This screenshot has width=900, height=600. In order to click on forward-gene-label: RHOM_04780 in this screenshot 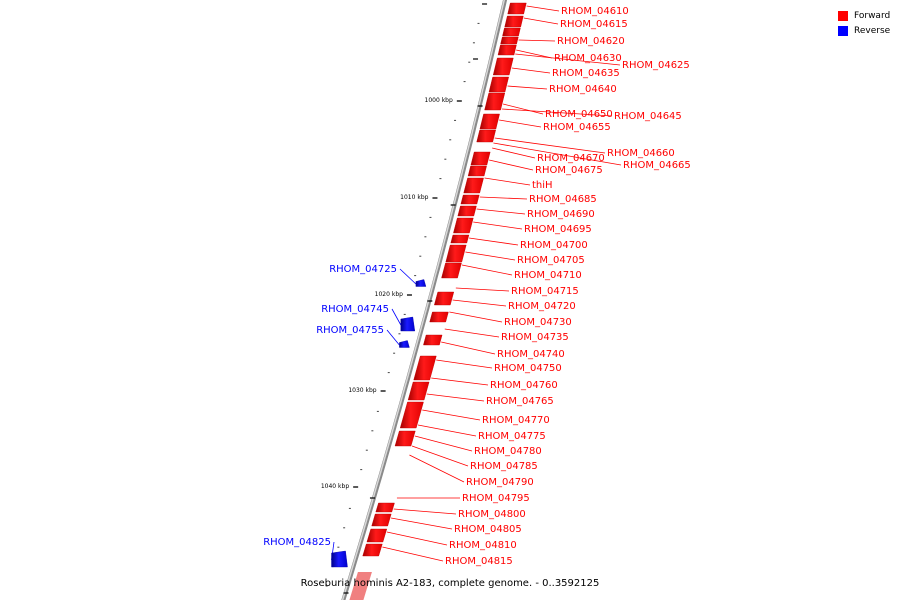, I will do `click(508, 451)`.